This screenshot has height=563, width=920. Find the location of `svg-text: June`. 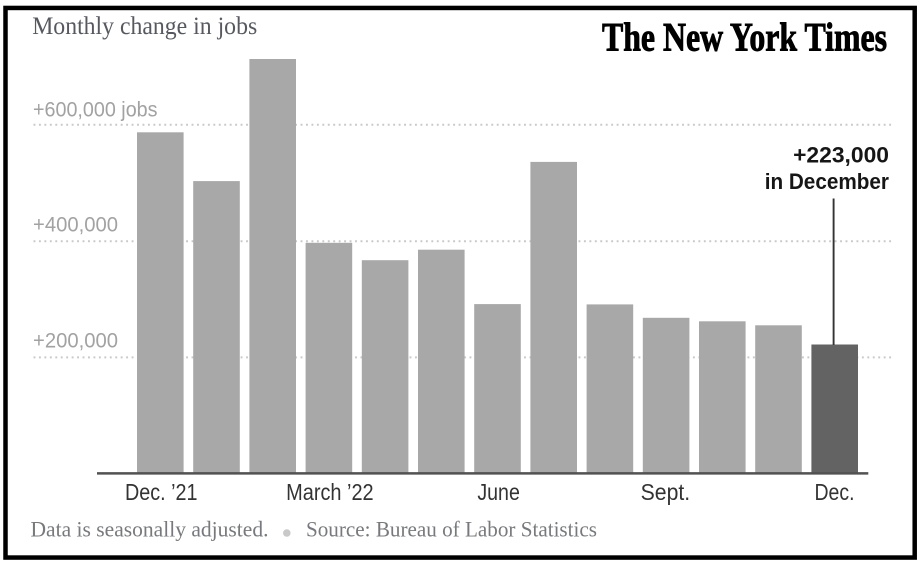

svg-text: June is located at coordinates (498, 492).